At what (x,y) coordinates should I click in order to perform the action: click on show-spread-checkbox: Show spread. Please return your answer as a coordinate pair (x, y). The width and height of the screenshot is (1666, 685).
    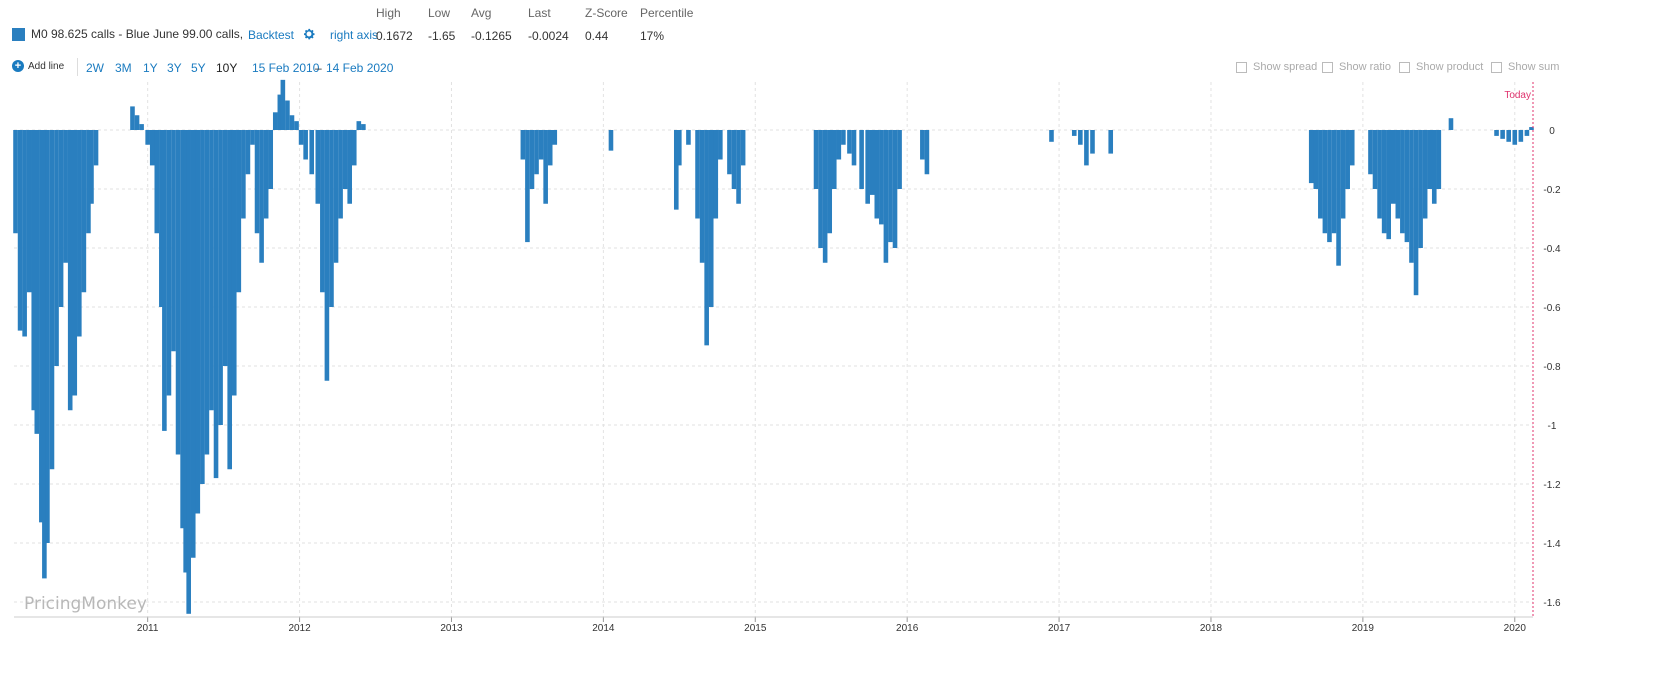
    Looking at the image, I should click on (1276, 67).